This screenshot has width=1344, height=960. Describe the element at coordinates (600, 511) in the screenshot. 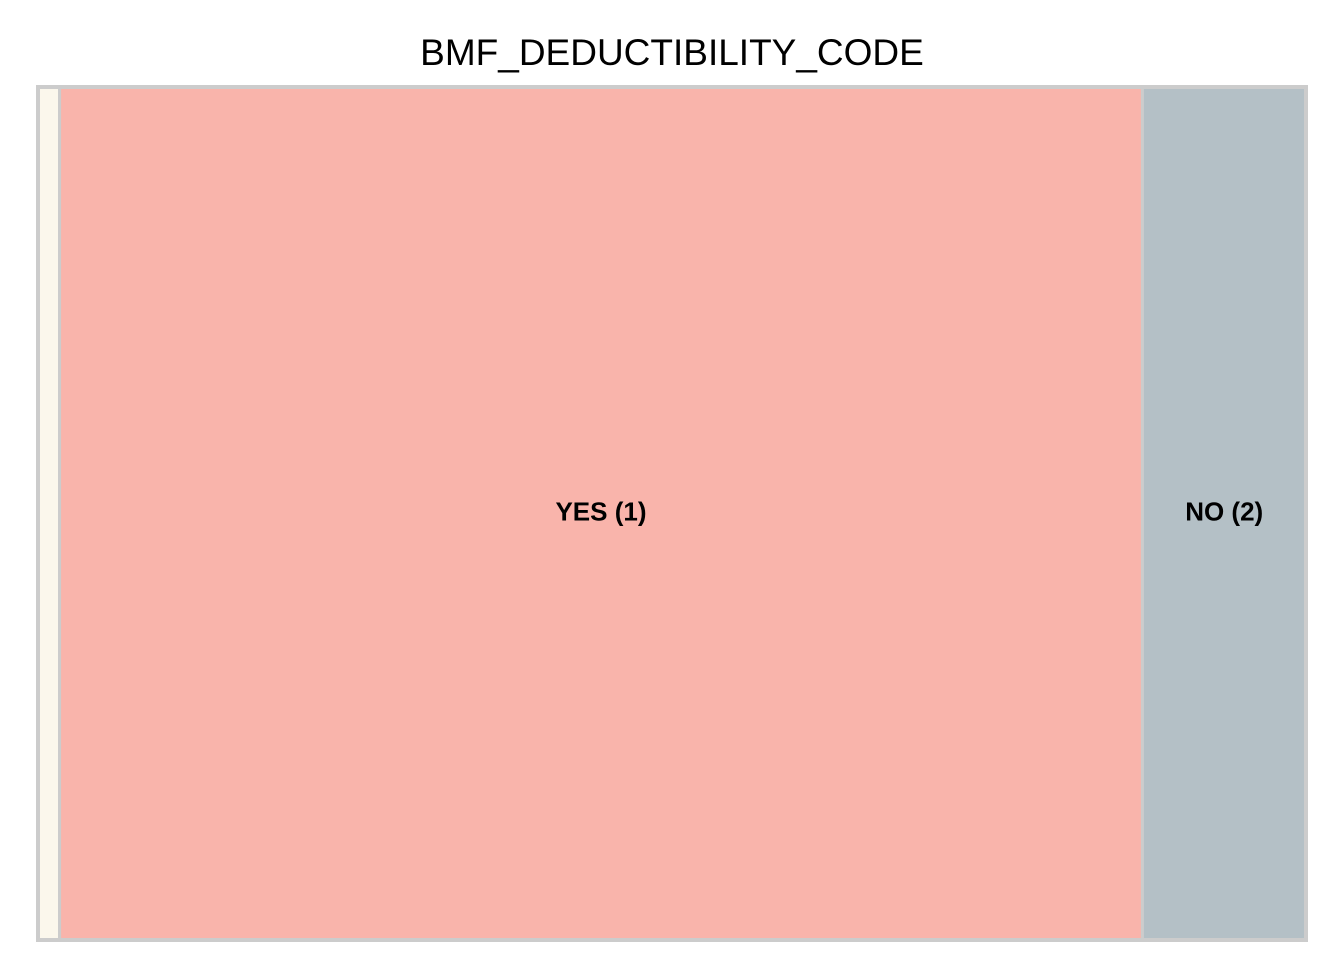

I see `tile-label: YES (1)` at that location.